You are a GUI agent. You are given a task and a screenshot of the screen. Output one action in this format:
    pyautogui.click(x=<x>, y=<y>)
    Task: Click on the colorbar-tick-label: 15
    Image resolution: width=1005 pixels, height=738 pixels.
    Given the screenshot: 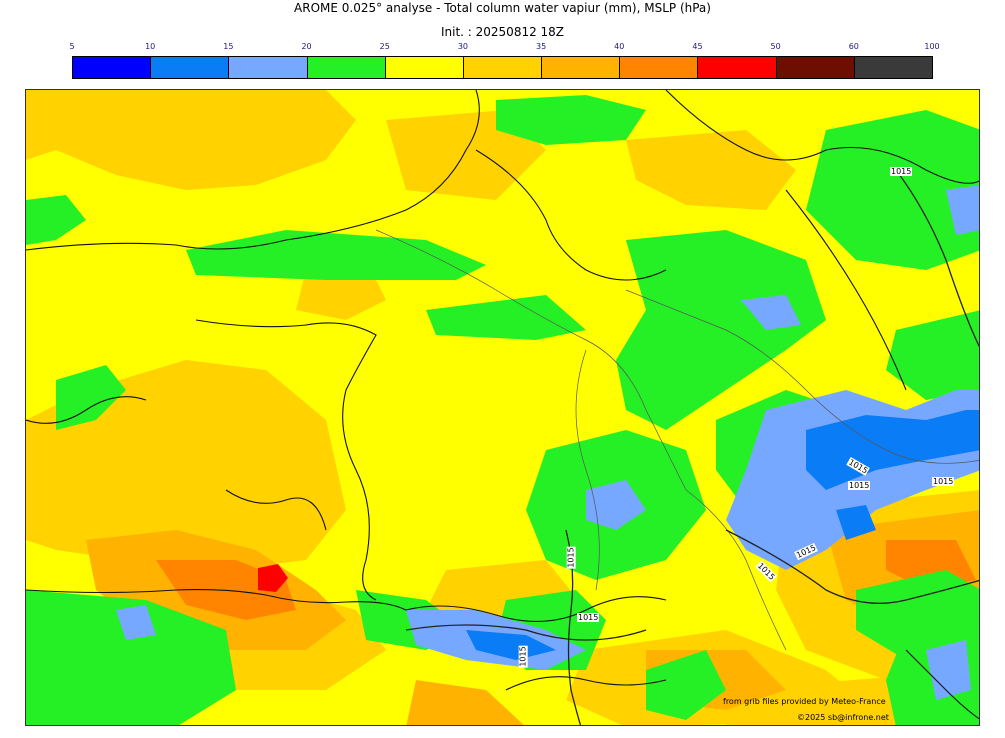 What is the action you would take?
    pyautogui.click(x=228, y=46)
    